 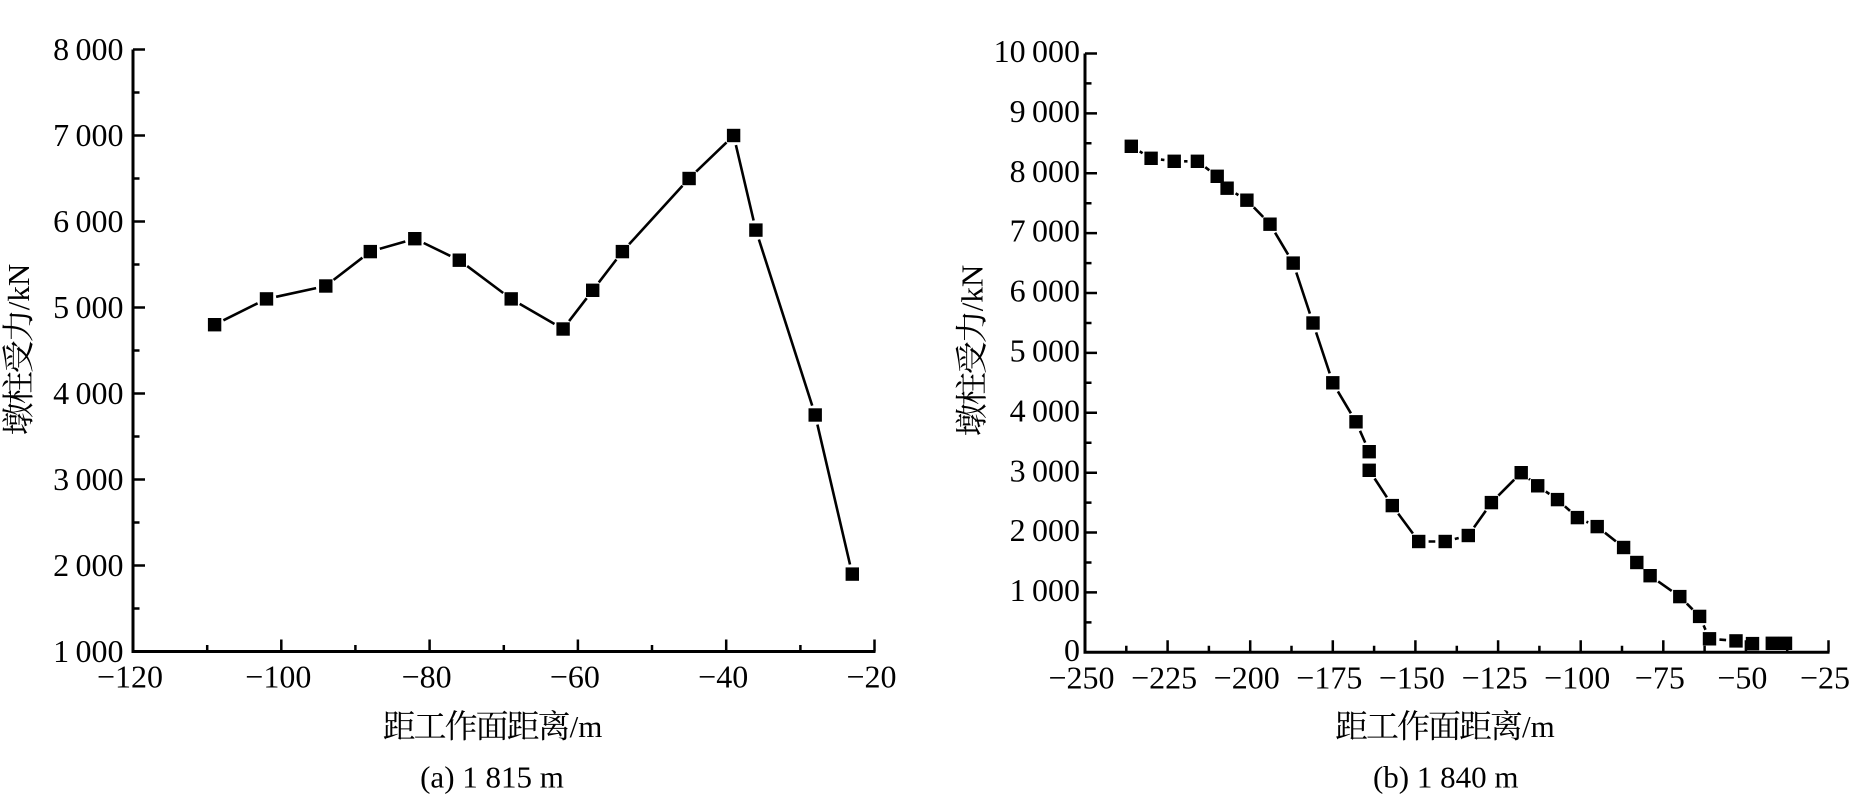 I want to click on svg-text: −40, so click(x=723, y=677).